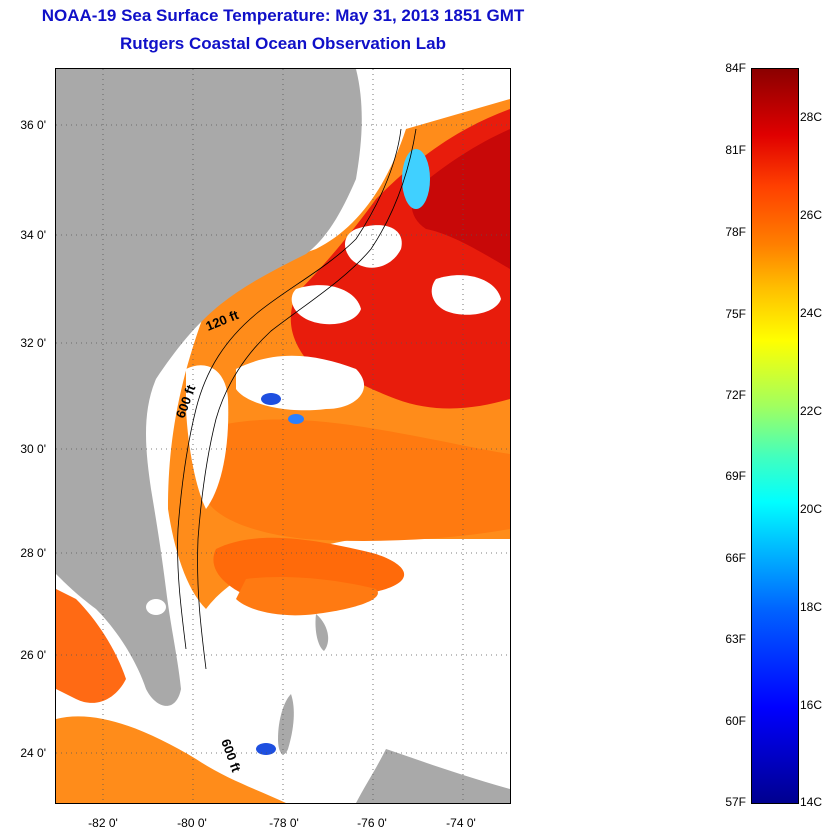  What do you see at coordinates (811, 215) in the screenshot?
I see `colorbar-c-26: 26C` at bounding box center [811, 215].